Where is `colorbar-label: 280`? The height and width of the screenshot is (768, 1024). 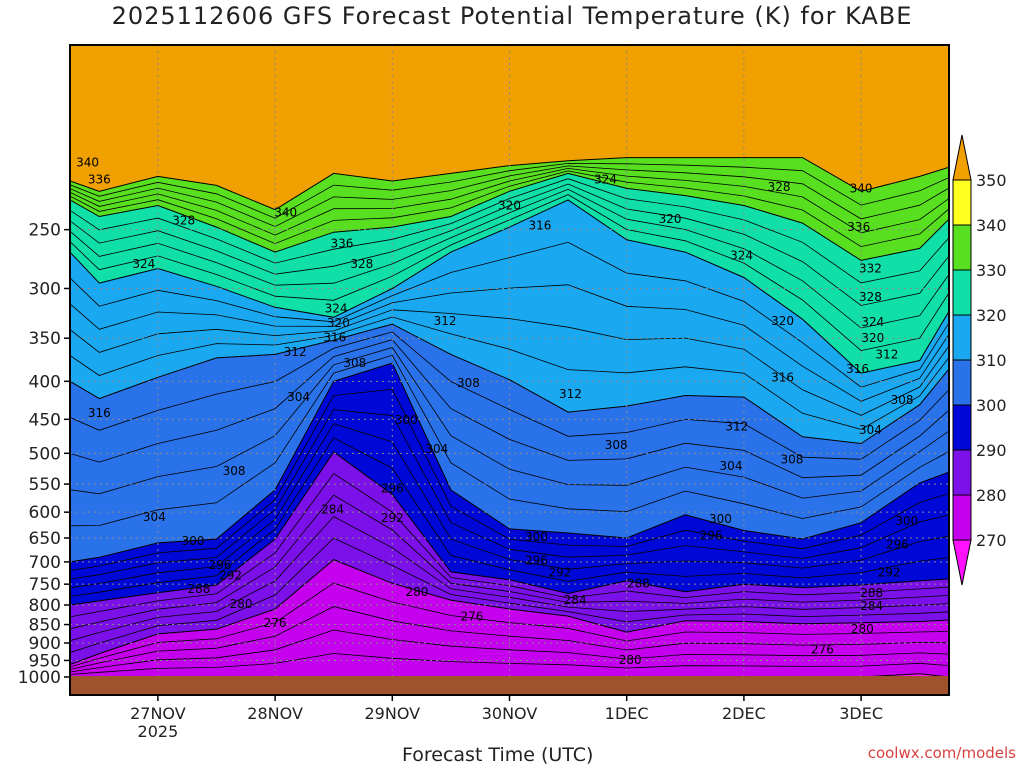
colorbar-label: 280 is located at coordinates (991, 495).